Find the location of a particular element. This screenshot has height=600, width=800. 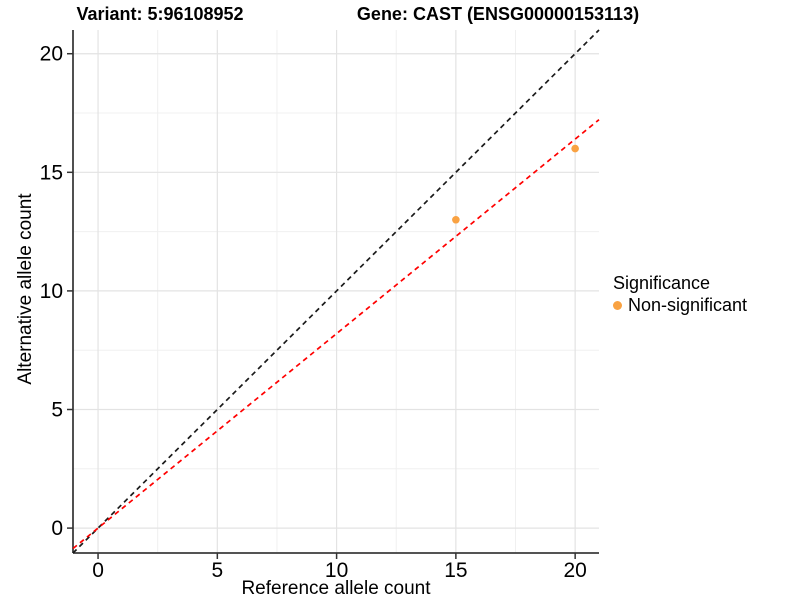

variant-title: Variant: 5:96108952 is located at coordinates (160, 14).